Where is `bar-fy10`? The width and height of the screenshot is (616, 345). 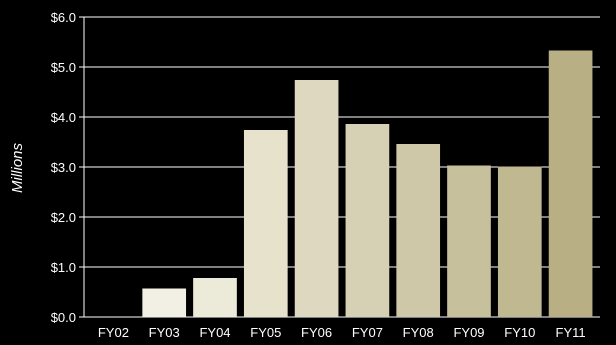
bar-fy10 is located at coordinates (519, 241).